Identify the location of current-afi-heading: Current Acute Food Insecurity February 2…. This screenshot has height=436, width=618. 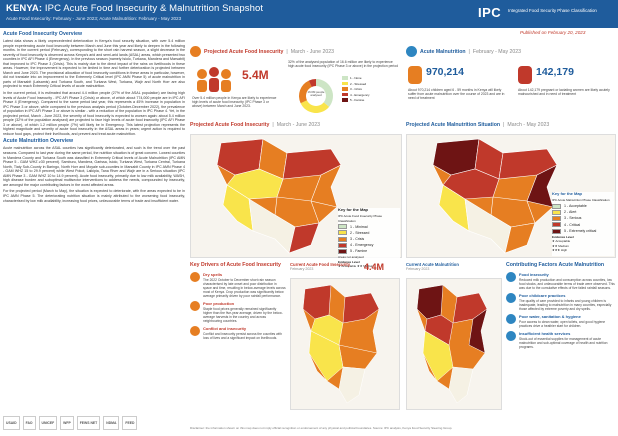
(337, 267).